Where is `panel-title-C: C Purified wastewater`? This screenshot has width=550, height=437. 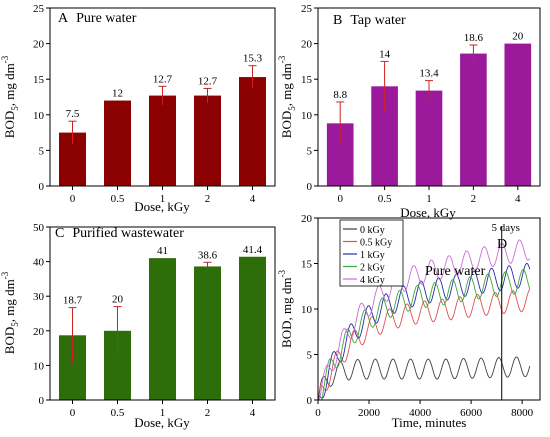 panel-title-C: C Purified wastewater is located at coordinates (119, 233).